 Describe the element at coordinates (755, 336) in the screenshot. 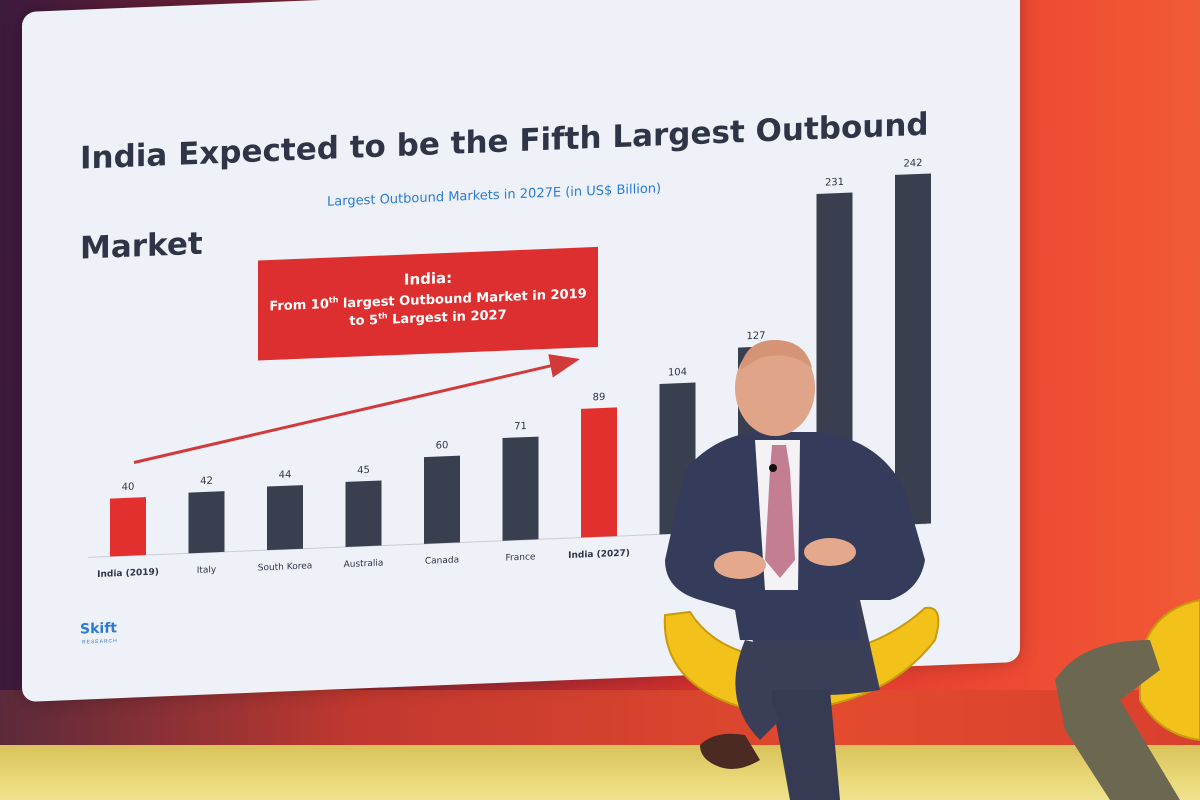

I see `bar-value-label-8: 127` at that location.